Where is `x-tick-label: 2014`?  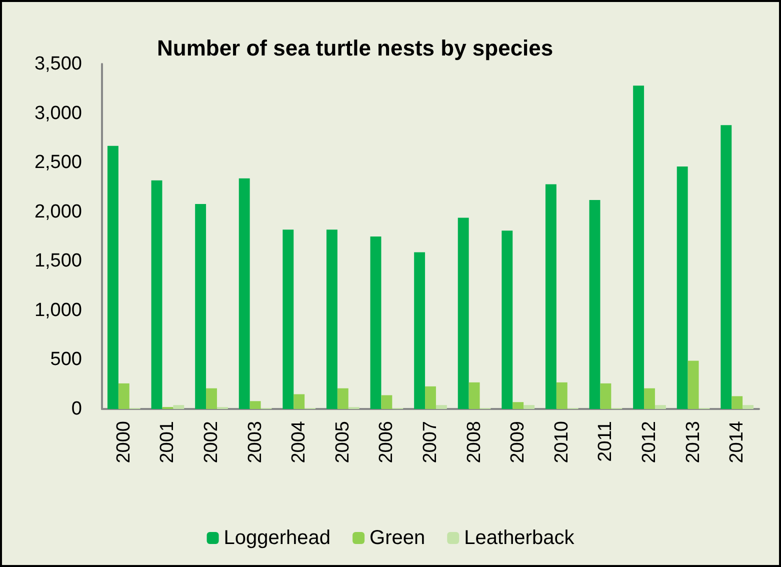 x-tick-label: 2014 is located at coordinates (737, 442).